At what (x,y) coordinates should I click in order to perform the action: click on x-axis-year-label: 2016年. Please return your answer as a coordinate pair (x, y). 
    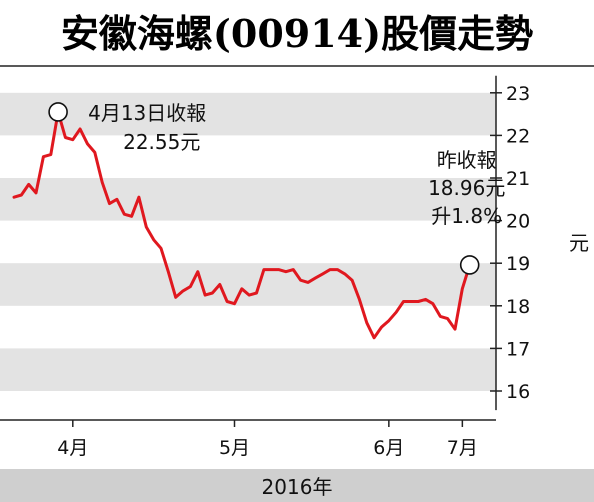
    Looking at the image, I should click on (297, 487).